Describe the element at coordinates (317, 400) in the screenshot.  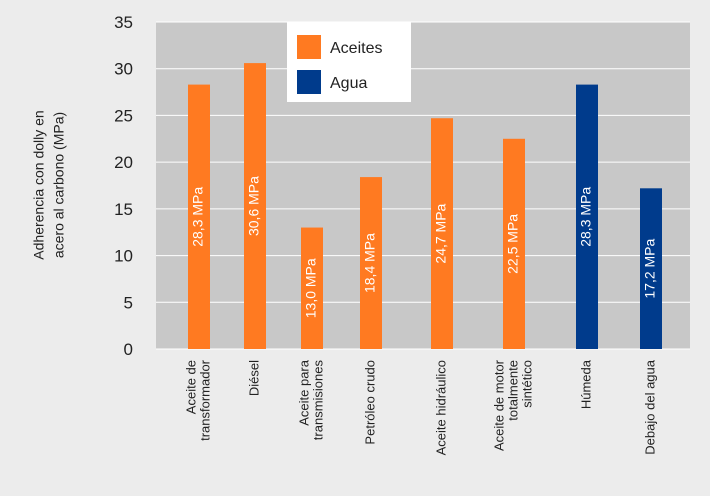
I see `category-label-line: transmisiones` at that location.